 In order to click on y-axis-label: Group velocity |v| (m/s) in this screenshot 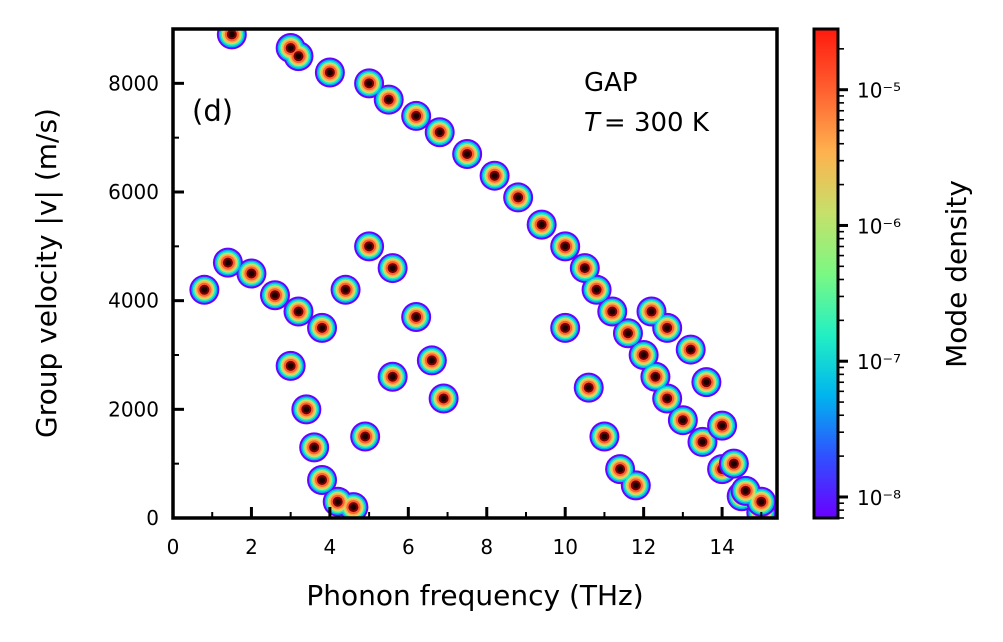, I will do `click(46, 273)`.